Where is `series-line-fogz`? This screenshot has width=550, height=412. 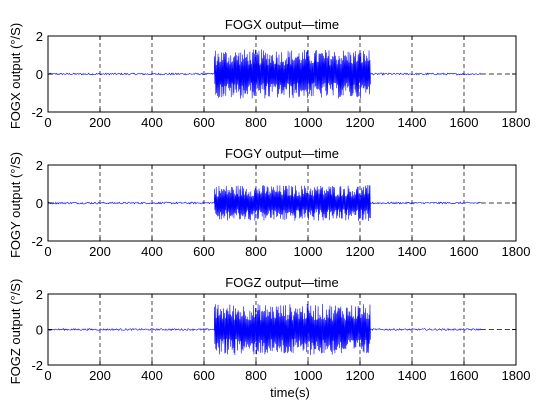
series-line-fogz is located at coordinates (264, 329).